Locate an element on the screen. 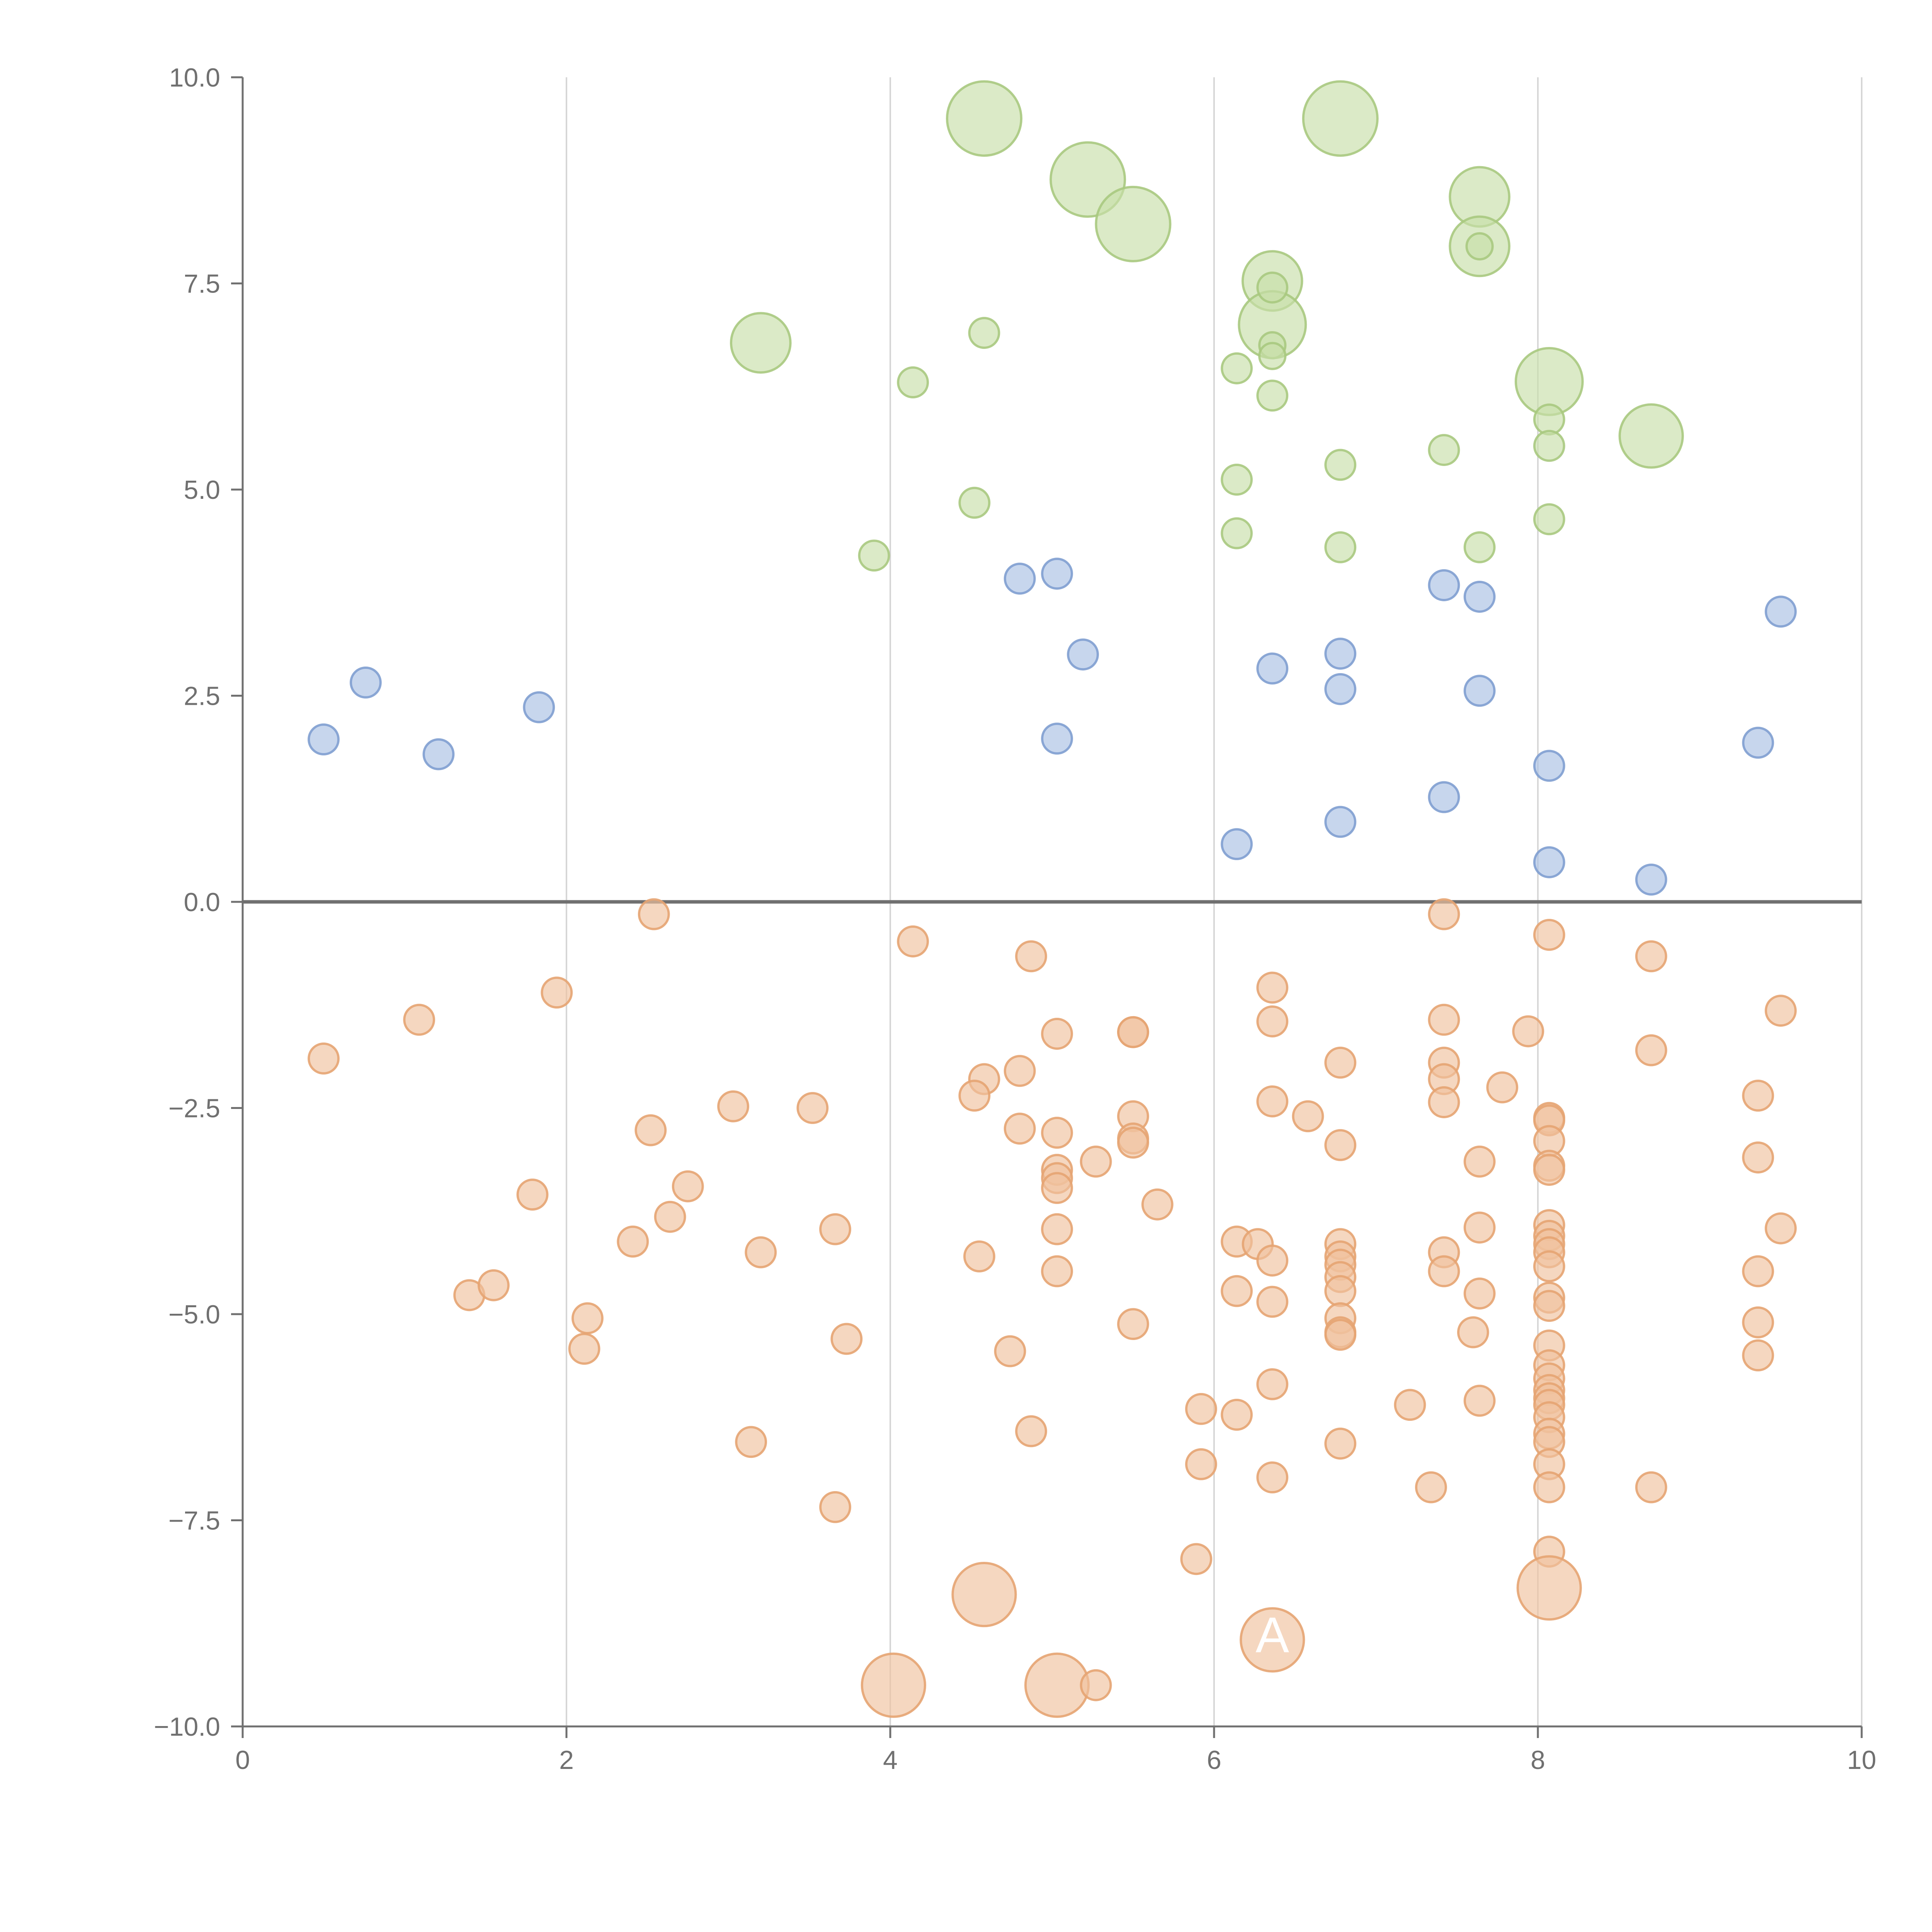 This screenshot has height=1932, width=1932. x-tick-label: 8 is located at coordinates (1538, 1760).